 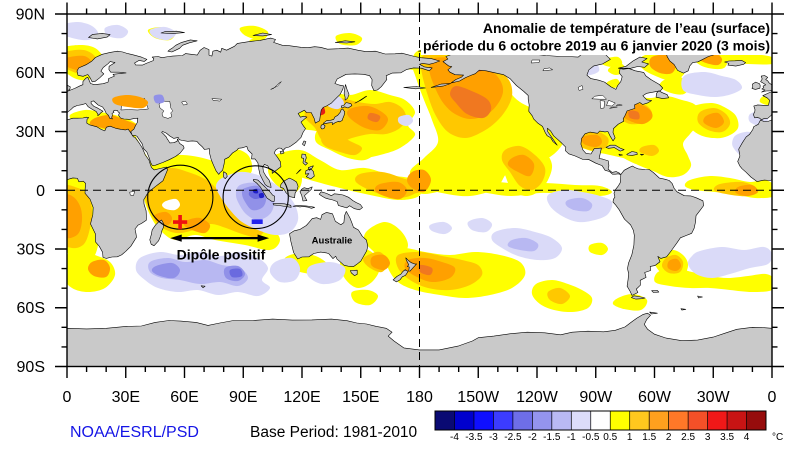 What do you see at coordinates (419, 397) in the screenshot?
I see `svg-text: 180` at bounding box center [419, 397].